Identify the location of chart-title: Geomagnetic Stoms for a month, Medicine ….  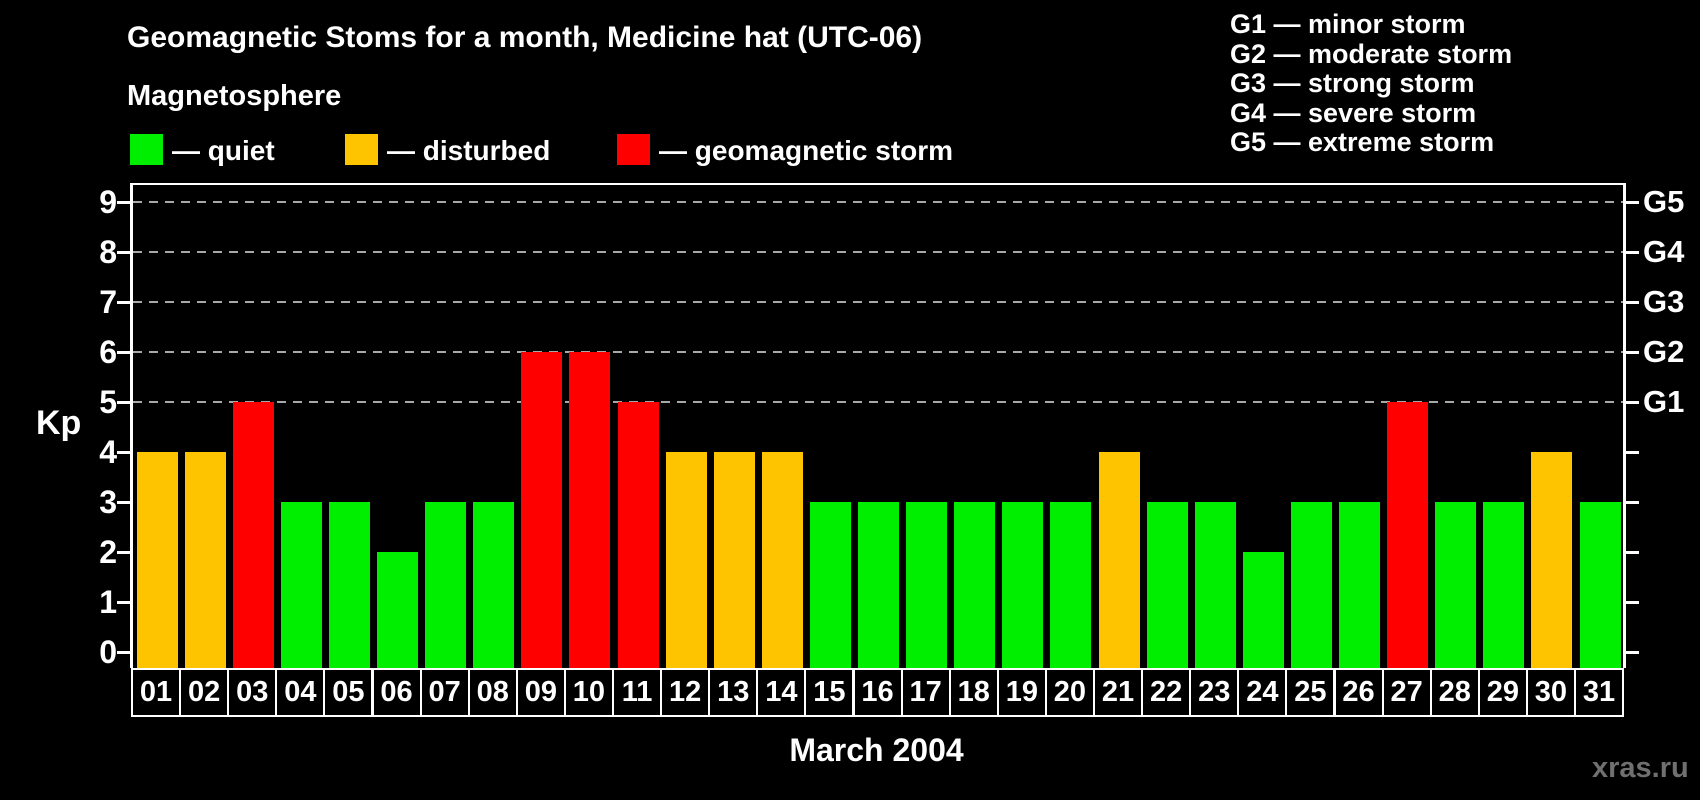
(525, 37).